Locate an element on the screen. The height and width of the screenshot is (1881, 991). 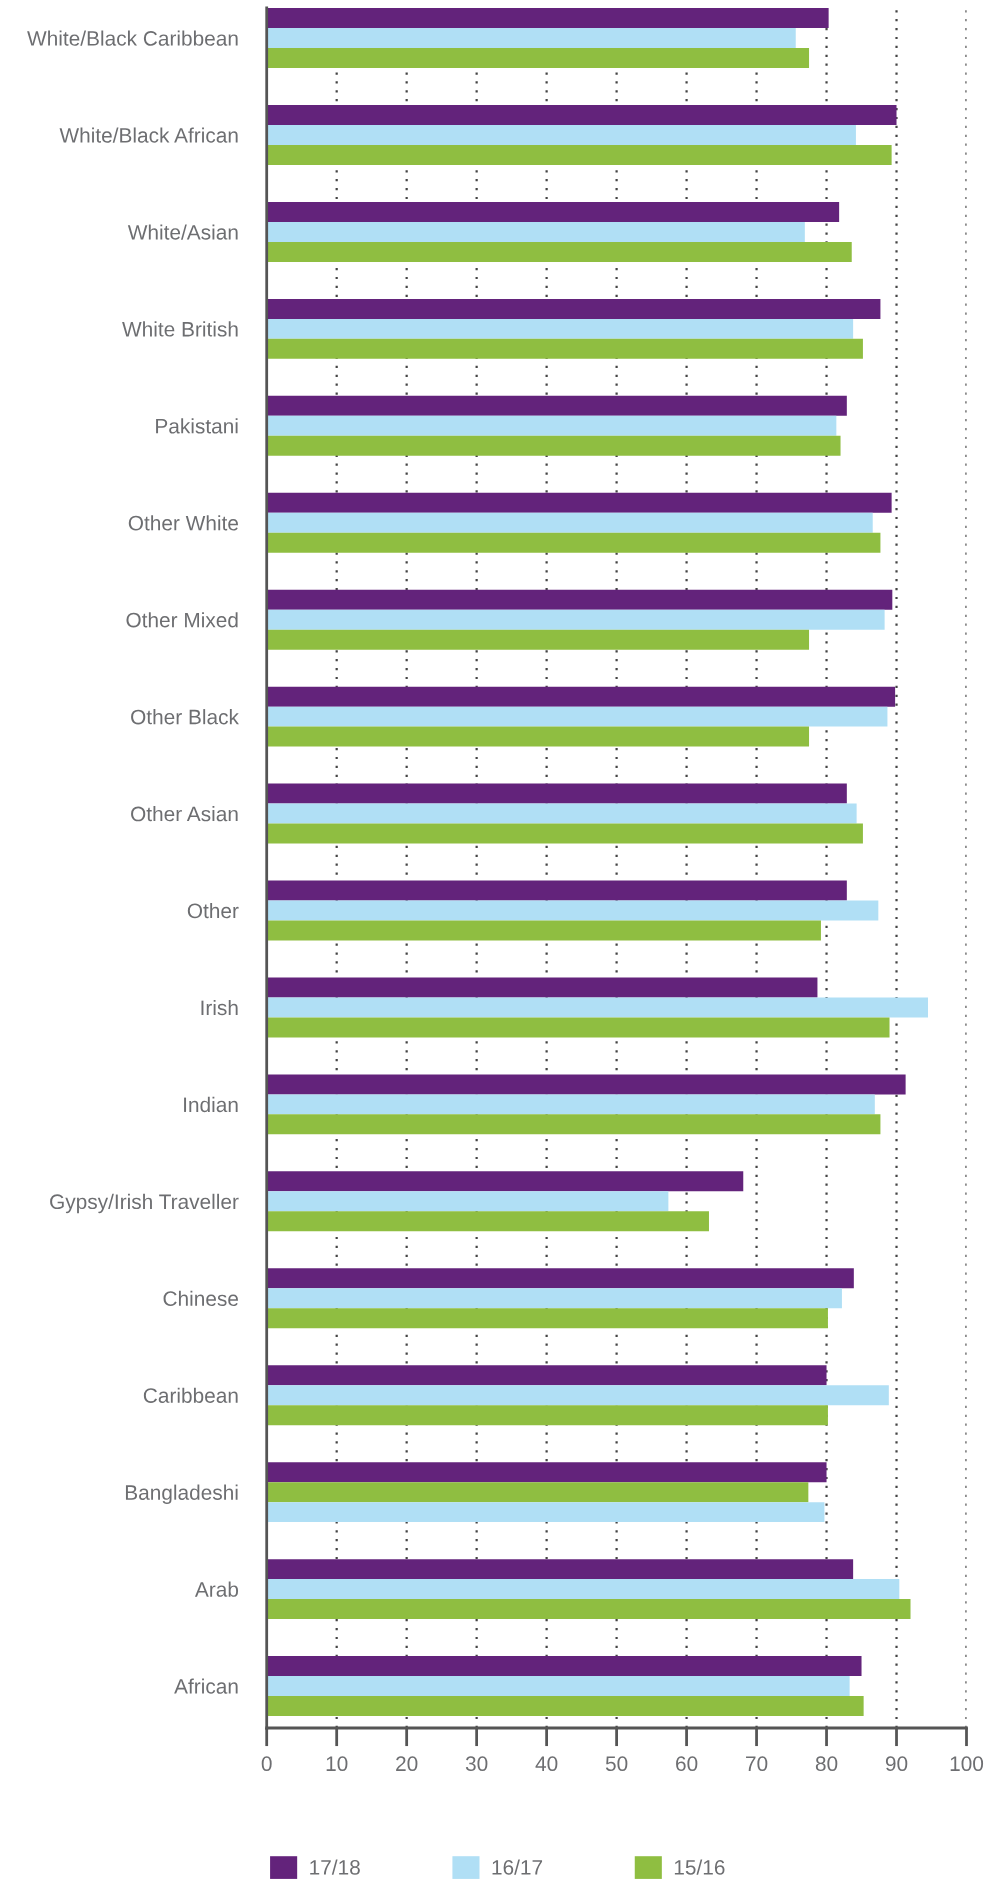
y-tick-label: Gypsy/Irish Traveller is located at coordinates (144, 1203).